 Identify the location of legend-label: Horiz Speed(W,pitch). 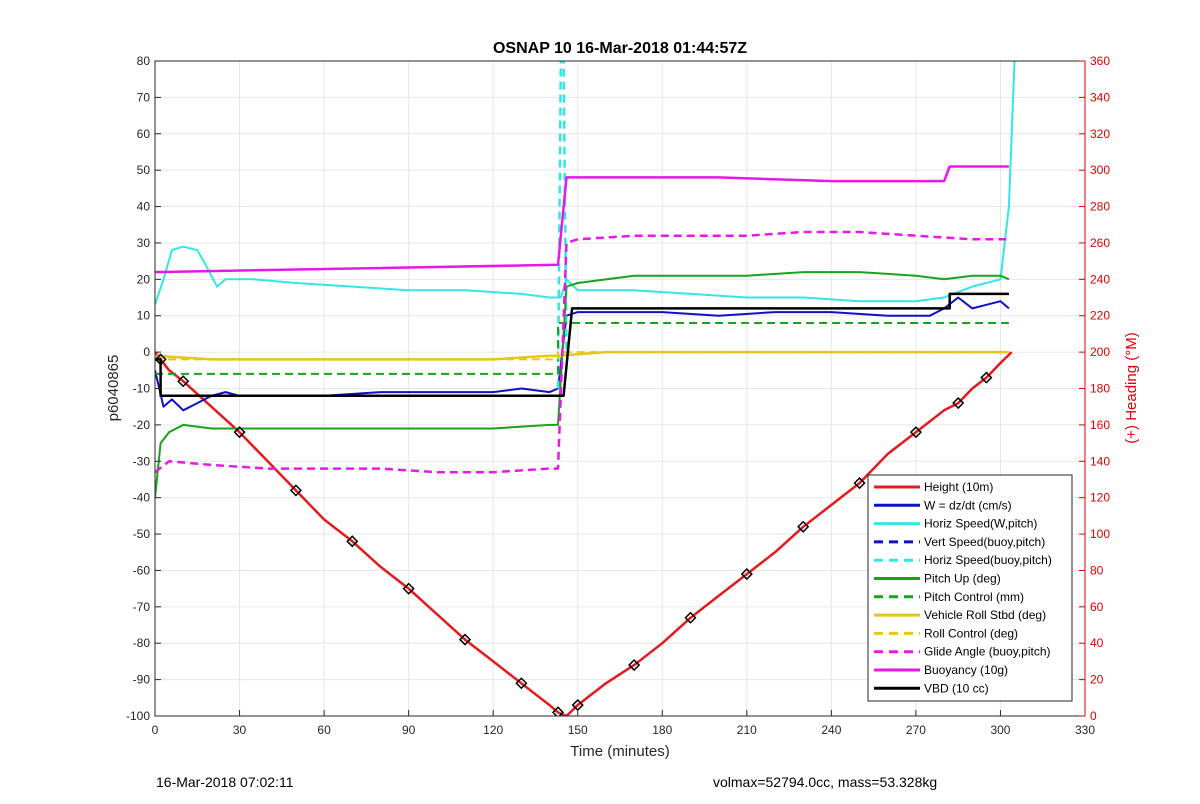
(980, 524).